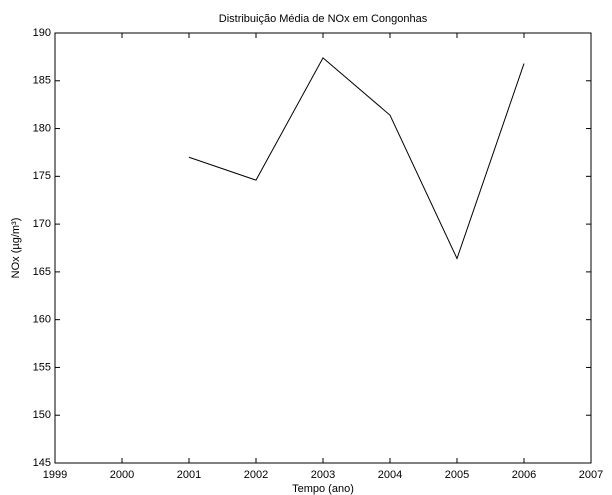 This screenshot has height=495, width=612. Describe the element at coordinates (42, 367) in the screenshot. I see `y-tick-label: 155` at that location.